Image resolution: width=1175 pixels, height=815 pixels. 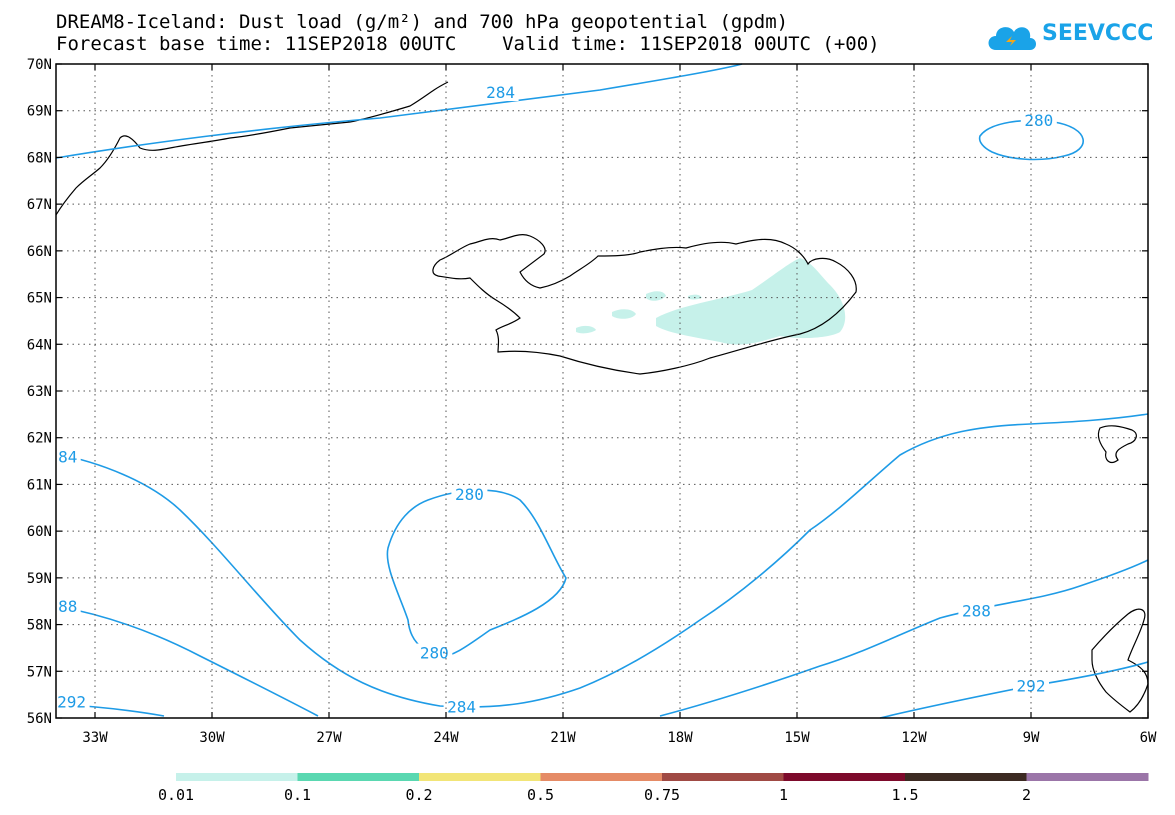 What do you see at coordinates (624, 314) in the screenshot?
I see `dust-patch-west` at bounding box center [624, 314].